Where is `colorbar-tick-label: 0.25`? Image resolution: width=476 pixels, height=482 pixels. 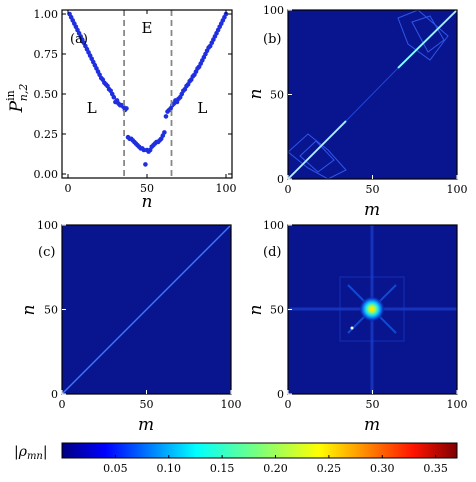
colorbar-tick-label: 0.25 is located at coordinates (329, 468).